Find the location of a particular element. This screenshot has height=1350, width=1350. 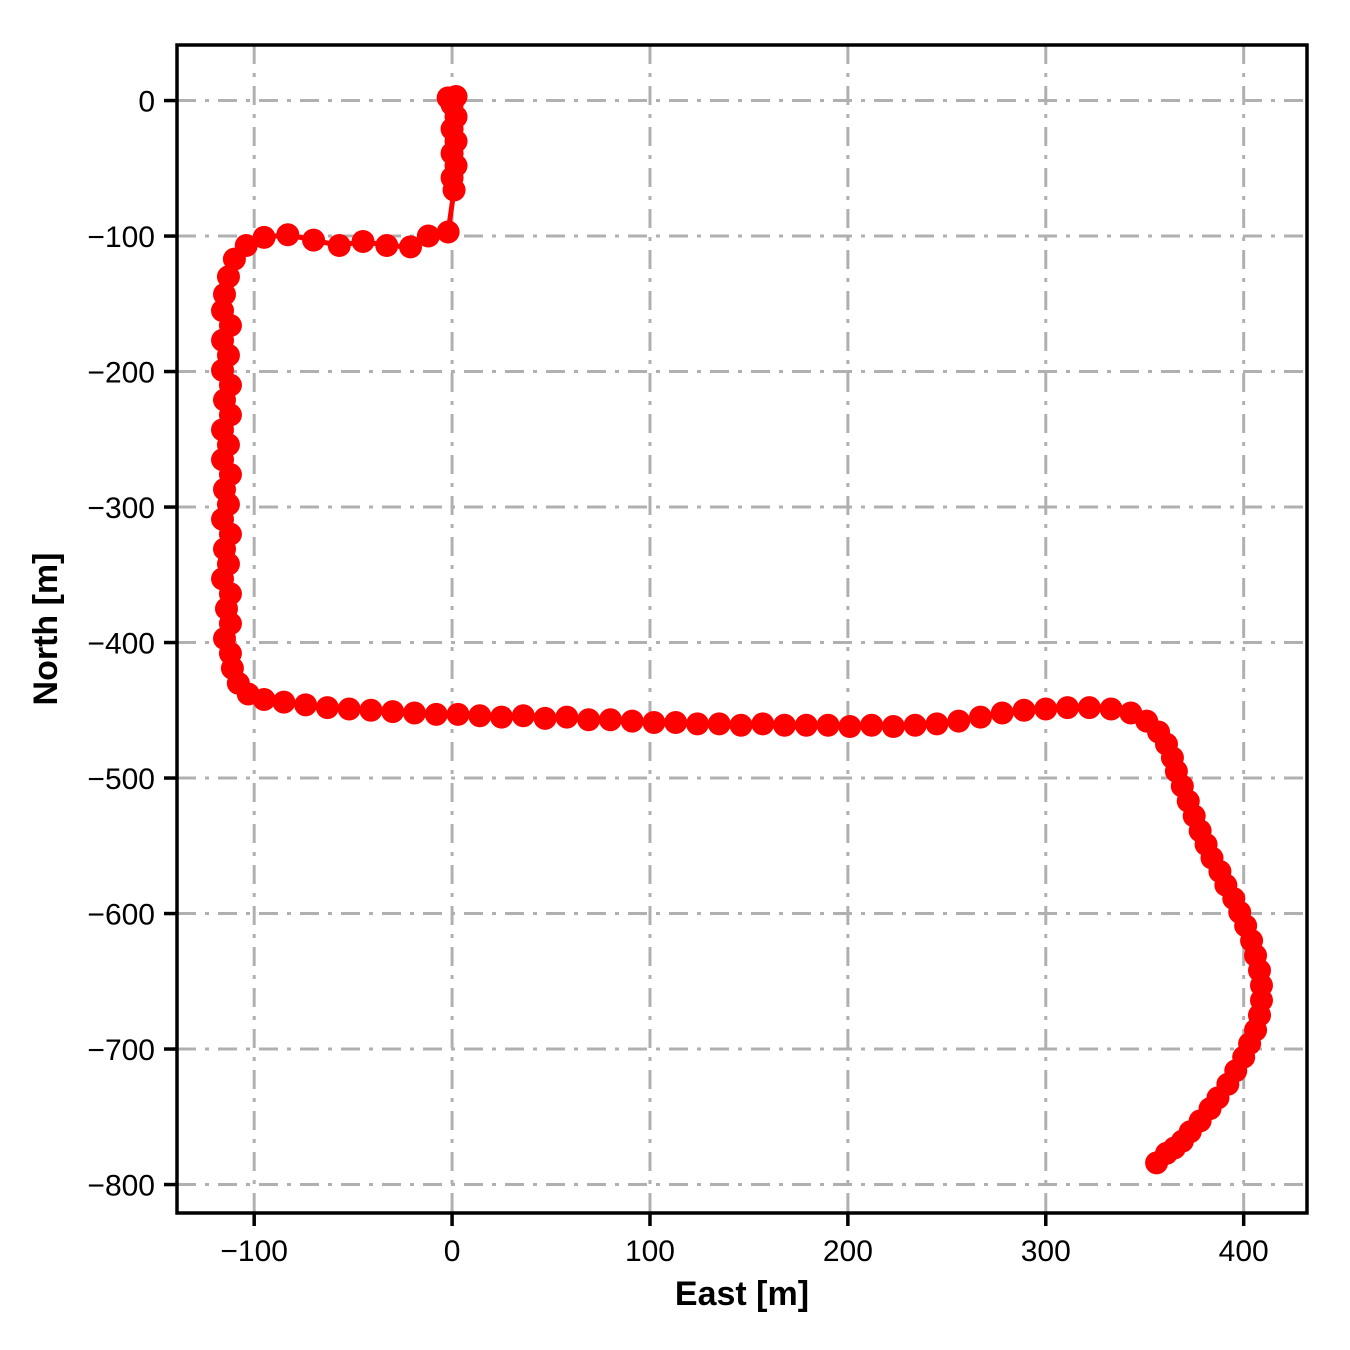

x-tick-label: 300 is located at coordinates (1046, 1251).